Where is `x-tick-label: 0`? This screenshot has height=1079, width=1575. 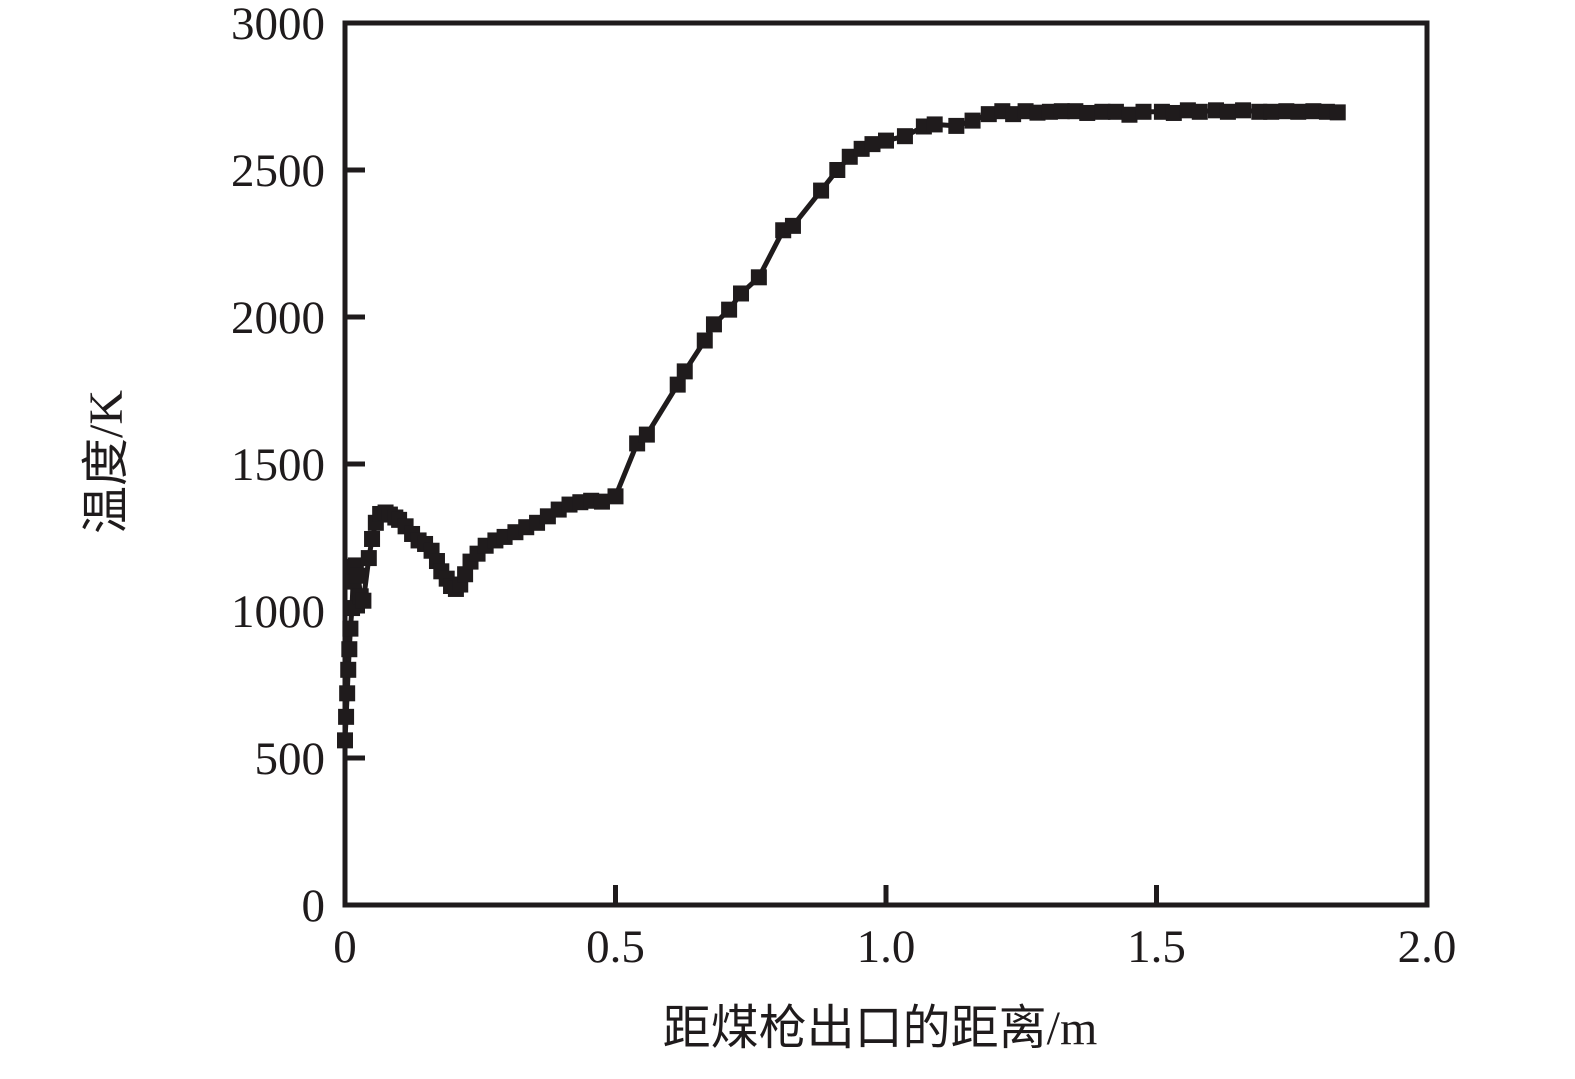
x-tick-label: 0 is located at coordinates (345, 947).